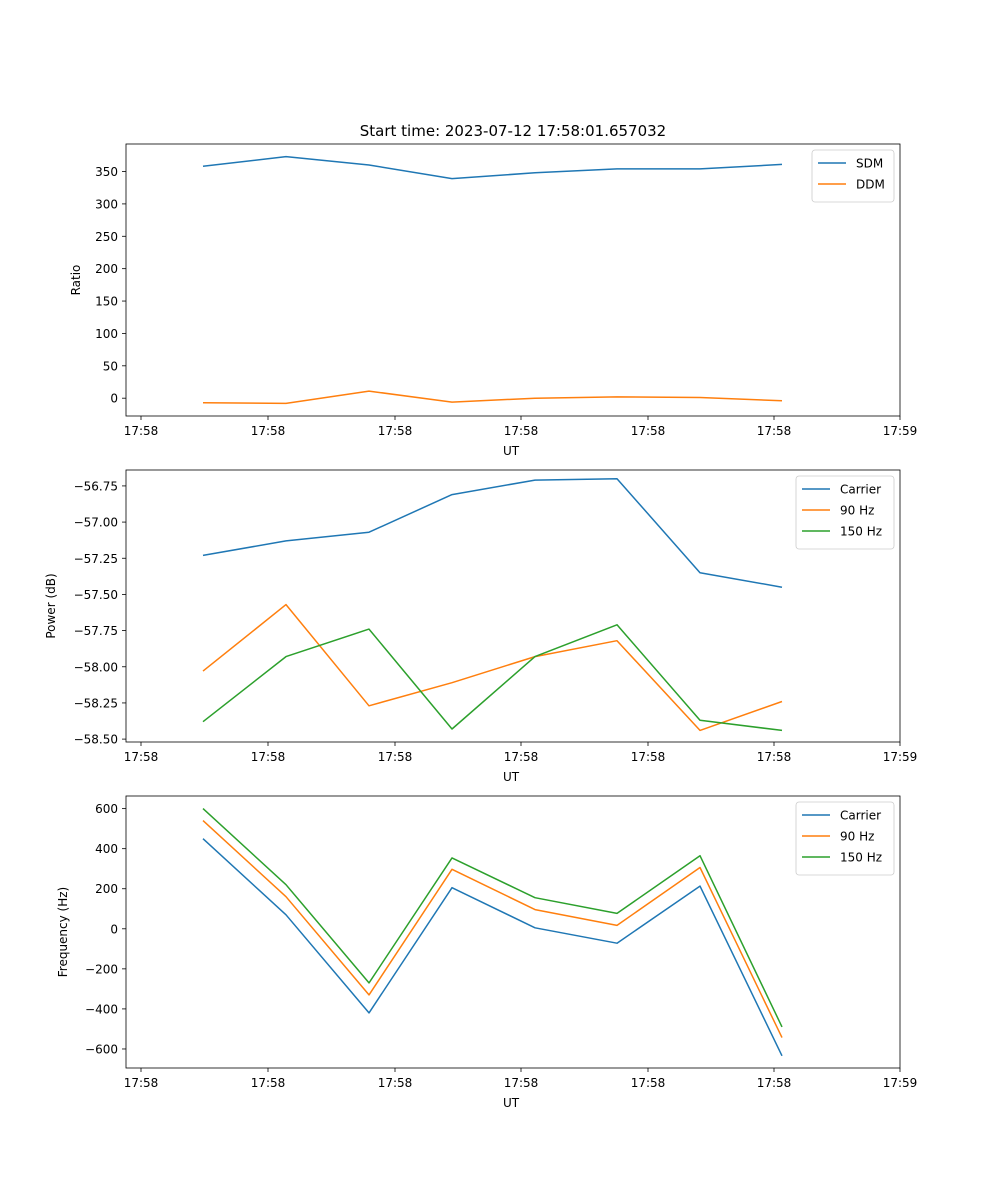  Describe the element at coordinates (63, 932) in the screenshot. I see `y-axis-label: Frequency (Hz)` at that location.